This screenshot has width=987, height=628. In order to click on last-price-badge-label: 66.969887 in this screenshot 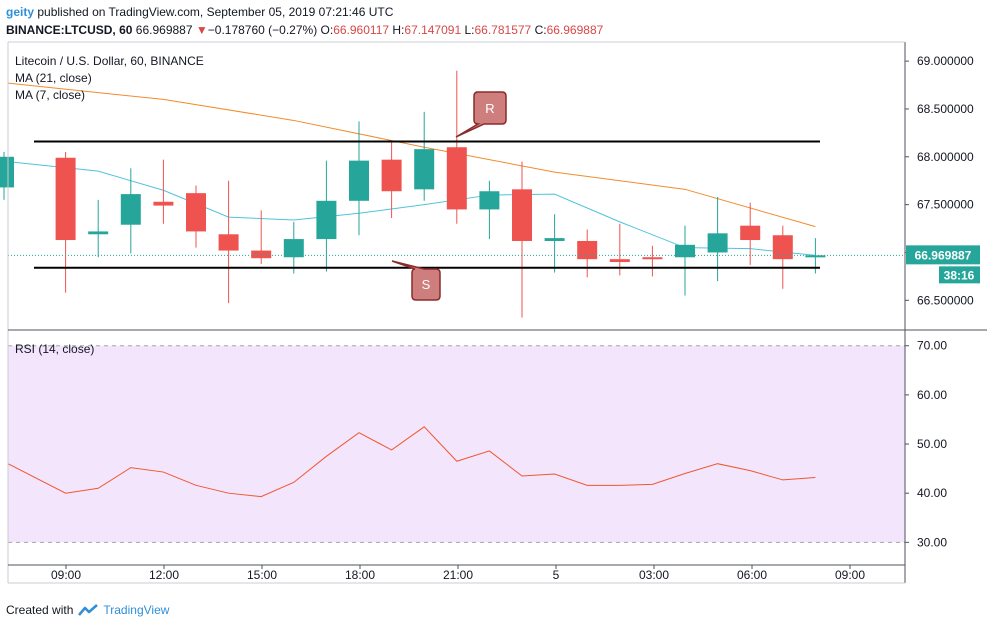, I will do `click(943, 255)`.